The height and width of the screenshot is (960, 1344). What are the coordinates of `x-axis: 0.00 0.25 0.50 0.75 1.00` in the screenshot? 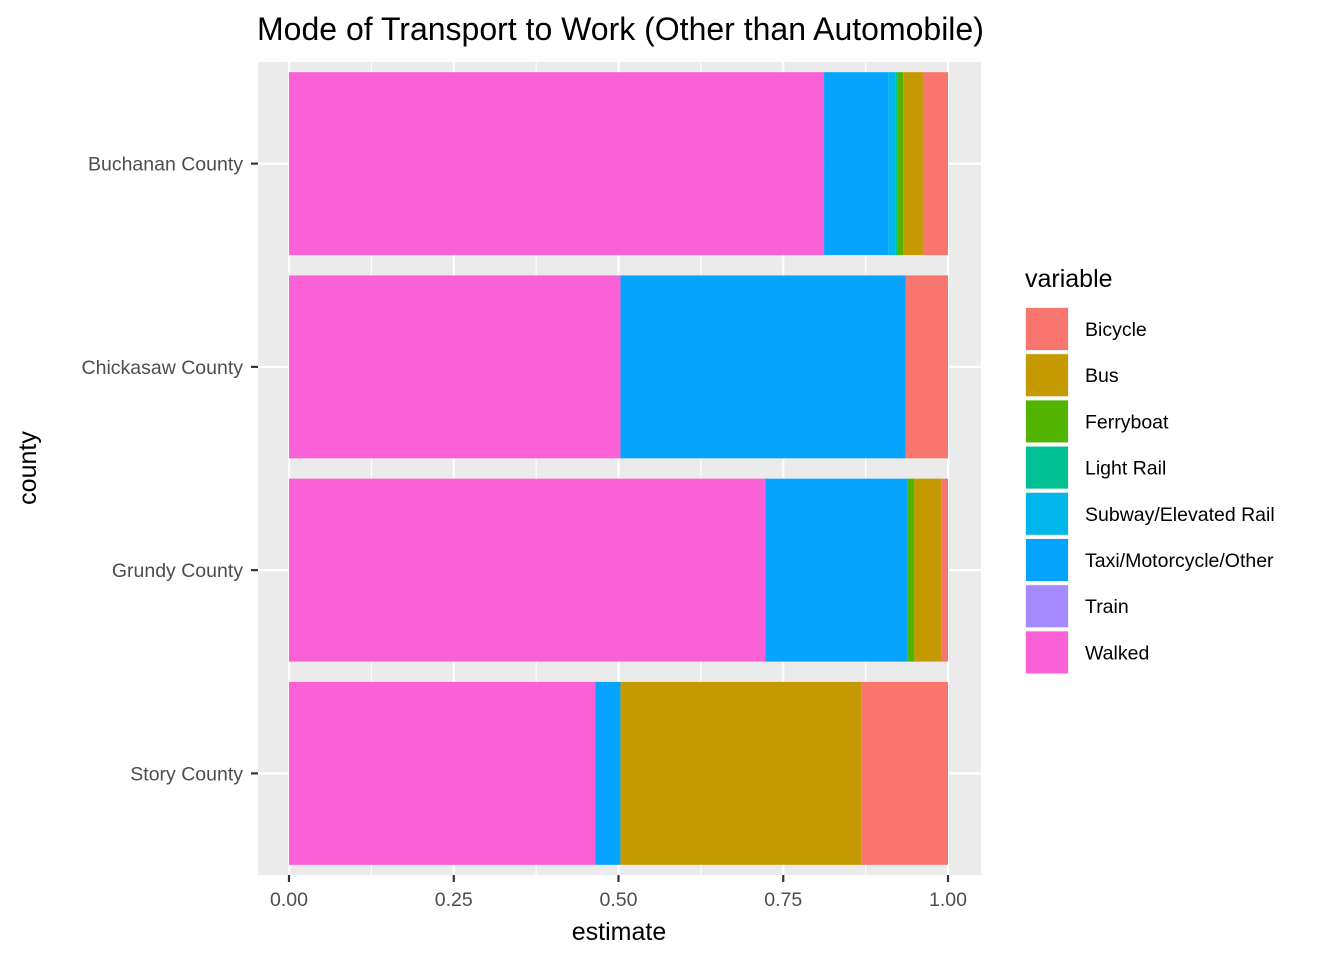 It's located at (618, 893).